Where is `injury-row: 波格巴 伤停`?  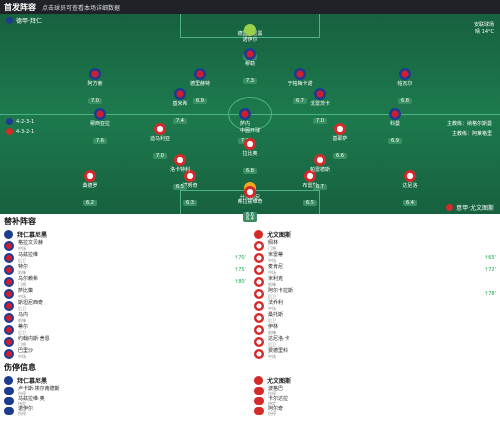
injury-row: 波格巴 伤停 is located at coordinates (375, 391).